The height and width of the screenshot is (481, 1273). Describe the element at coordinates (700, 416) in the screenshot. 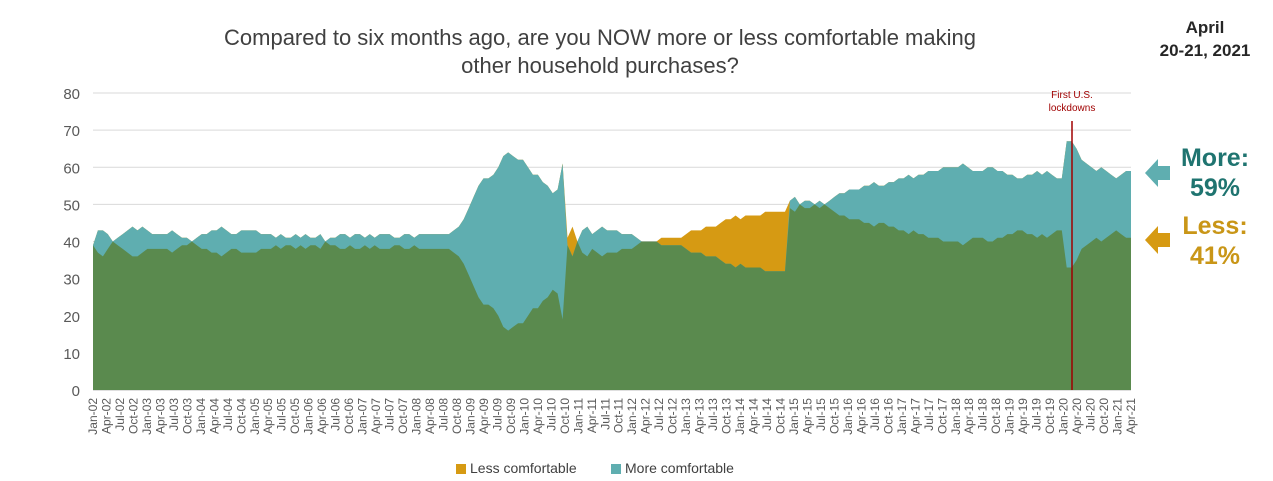

I see `x-tick-label: Apr-13` at that location.